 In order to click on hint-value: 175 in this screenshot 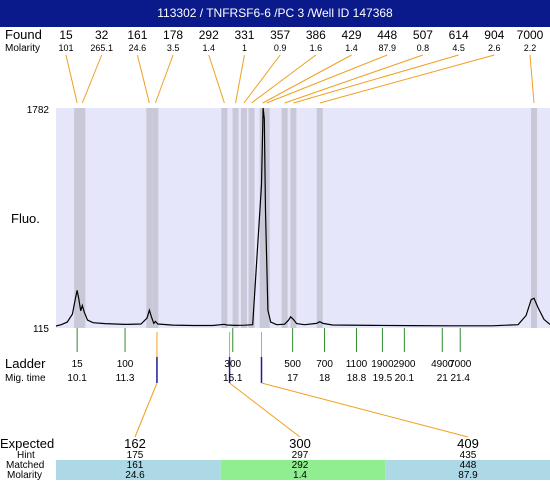, I will do `click(135, 455)`.